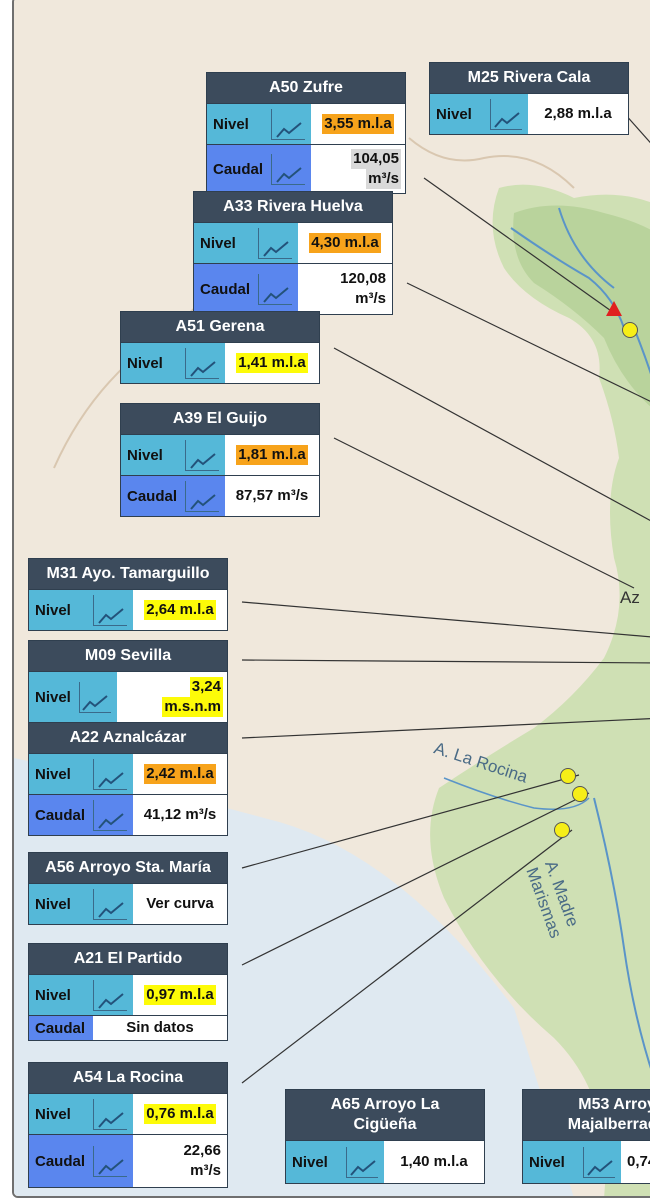 The image size is (650, 1200). I want to click on nivel-value: 0,97 m.l.a, so click(180, 995).